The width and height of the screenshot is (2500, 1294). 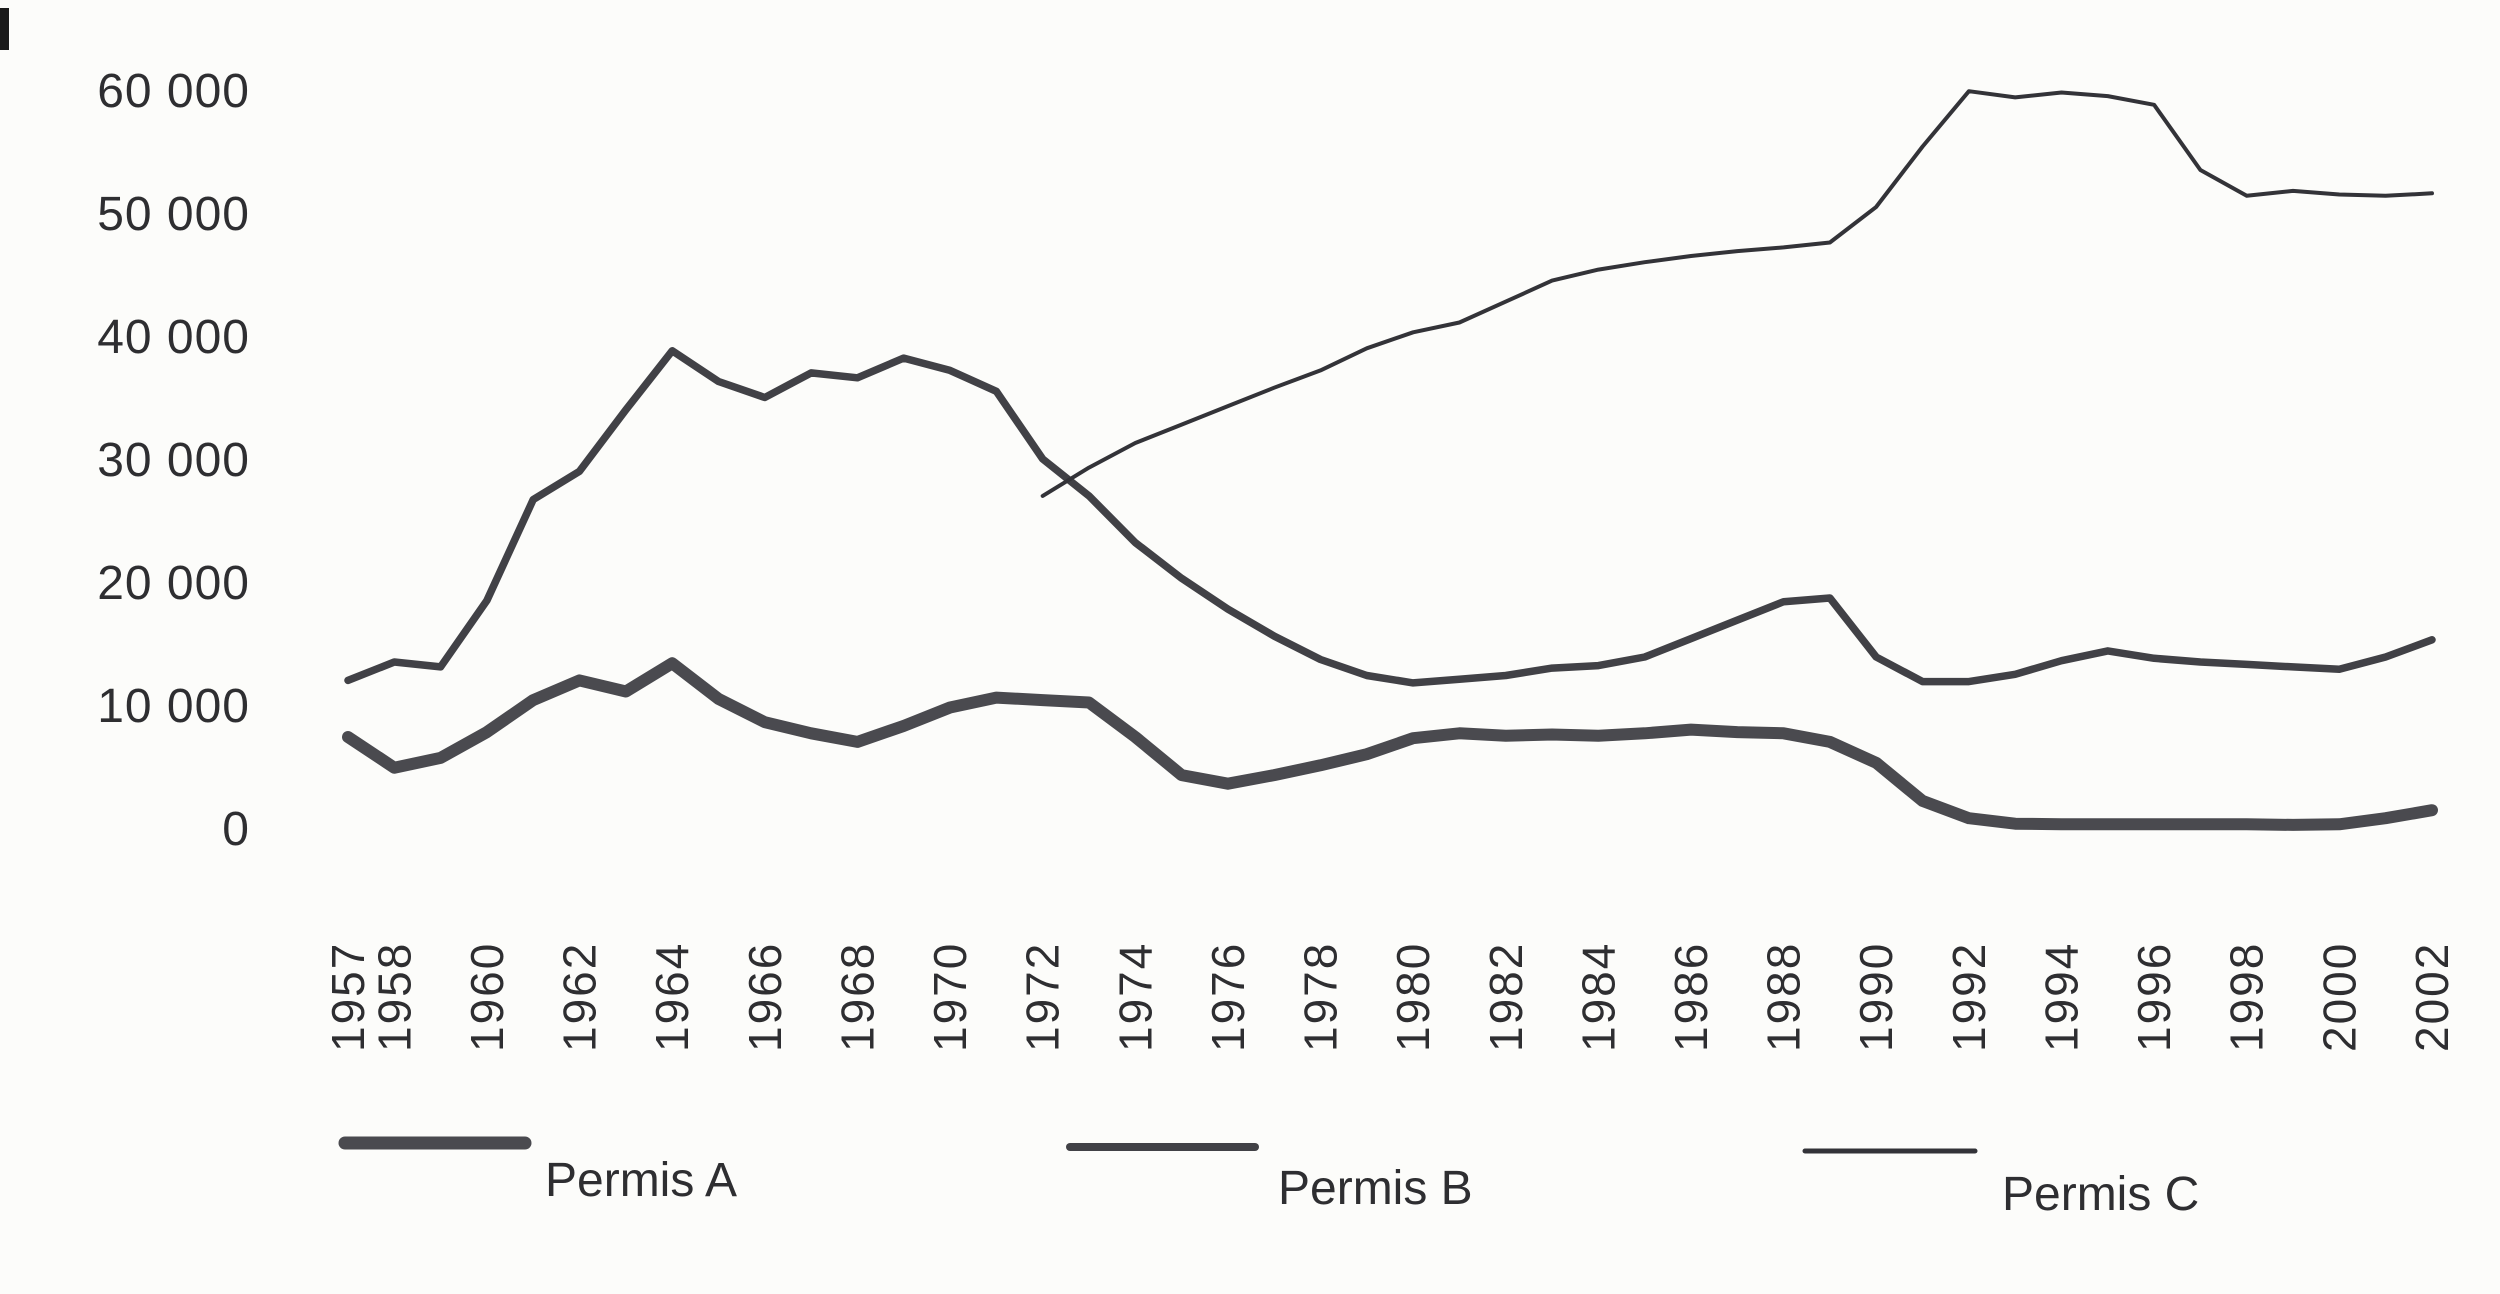 What do you see at coordinates (1390, 744) in the screenshot?
I see `series-line-permis-a` at bounding box center [1390, 744].